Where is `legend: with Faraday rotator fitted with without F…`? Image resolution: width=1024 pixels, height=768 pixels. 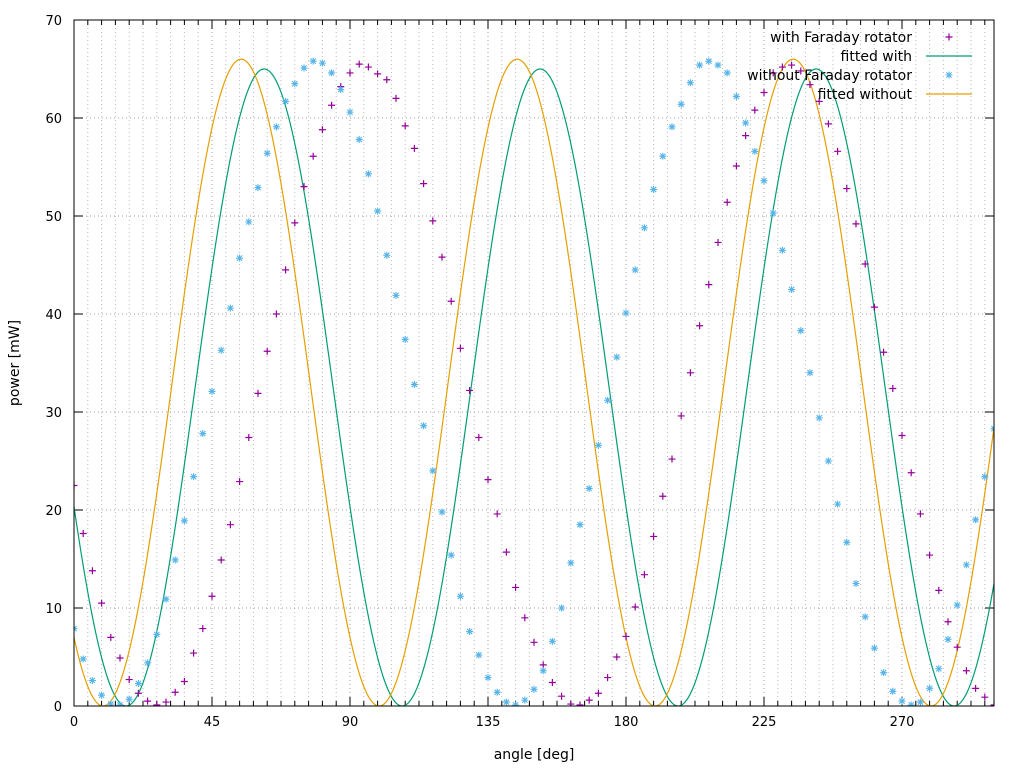 legend: with Faraday rotator fitted with without F… is located at coordinates (859, 66).